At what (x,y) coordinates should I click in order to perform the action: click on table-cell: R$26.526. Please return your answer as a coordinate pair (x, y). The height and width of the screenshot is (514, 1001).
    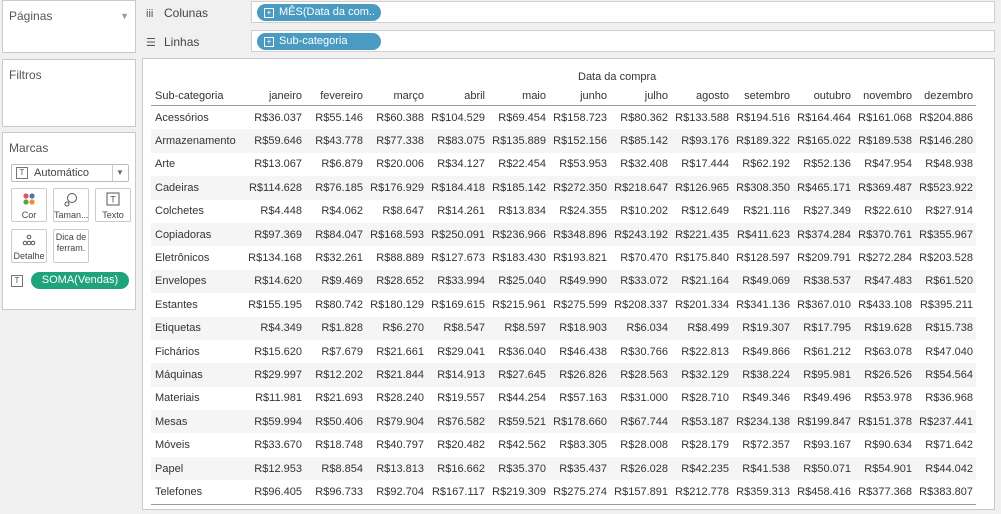
    Looking at the image, I should click on (884, 375).